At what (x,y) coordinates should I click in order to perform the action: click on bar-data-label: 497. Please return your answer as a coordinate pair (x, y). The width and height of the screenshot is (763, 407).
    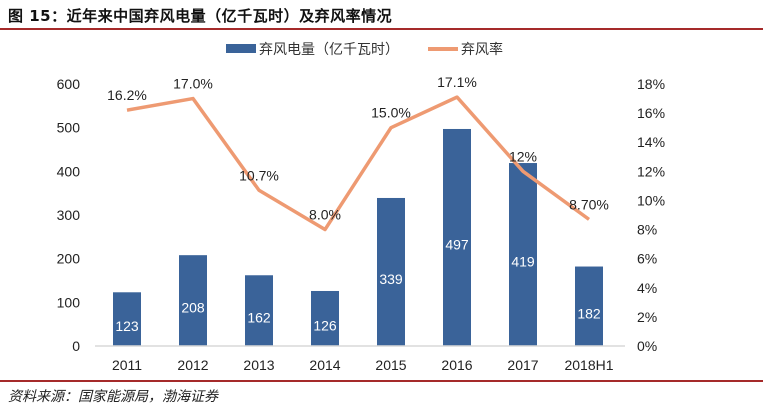
    Looking at the image, I should click on (457, 244).